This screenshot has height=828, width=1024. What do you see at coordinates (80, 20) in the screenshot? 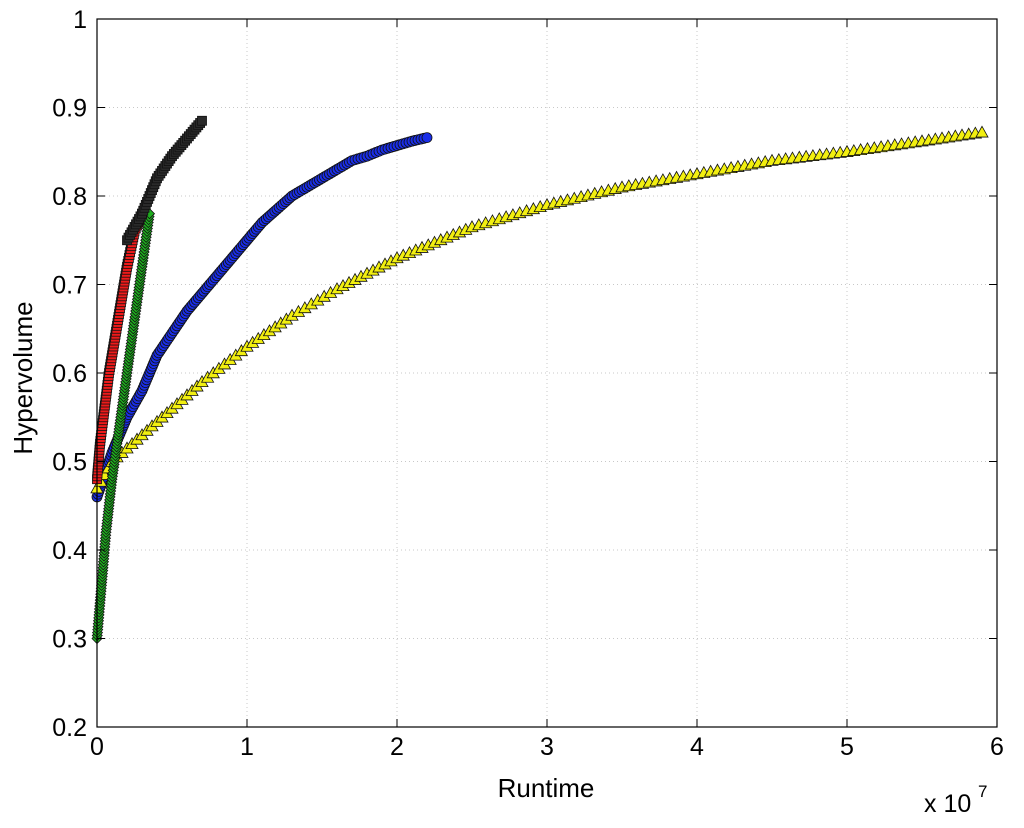
I see `y-tick-label: 1` at bounding box center [80, 20].